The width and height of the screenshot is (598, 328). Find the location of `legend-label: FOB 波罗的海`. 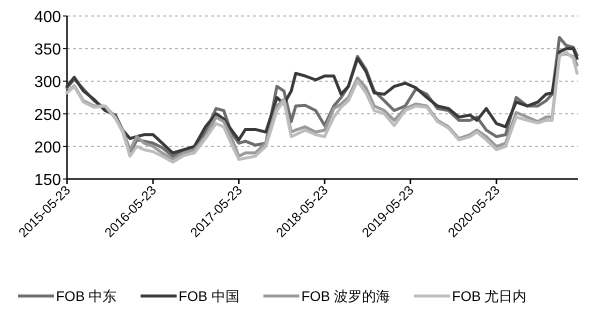

legend-label: FOB 波罗的海 is located at coordinates (345, 296).